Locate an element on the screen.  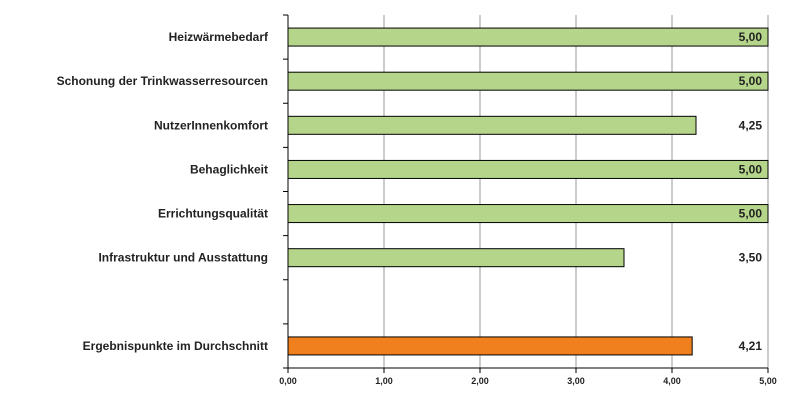
category-label: Errichtungsqualität is located at coordinates (213, 214).